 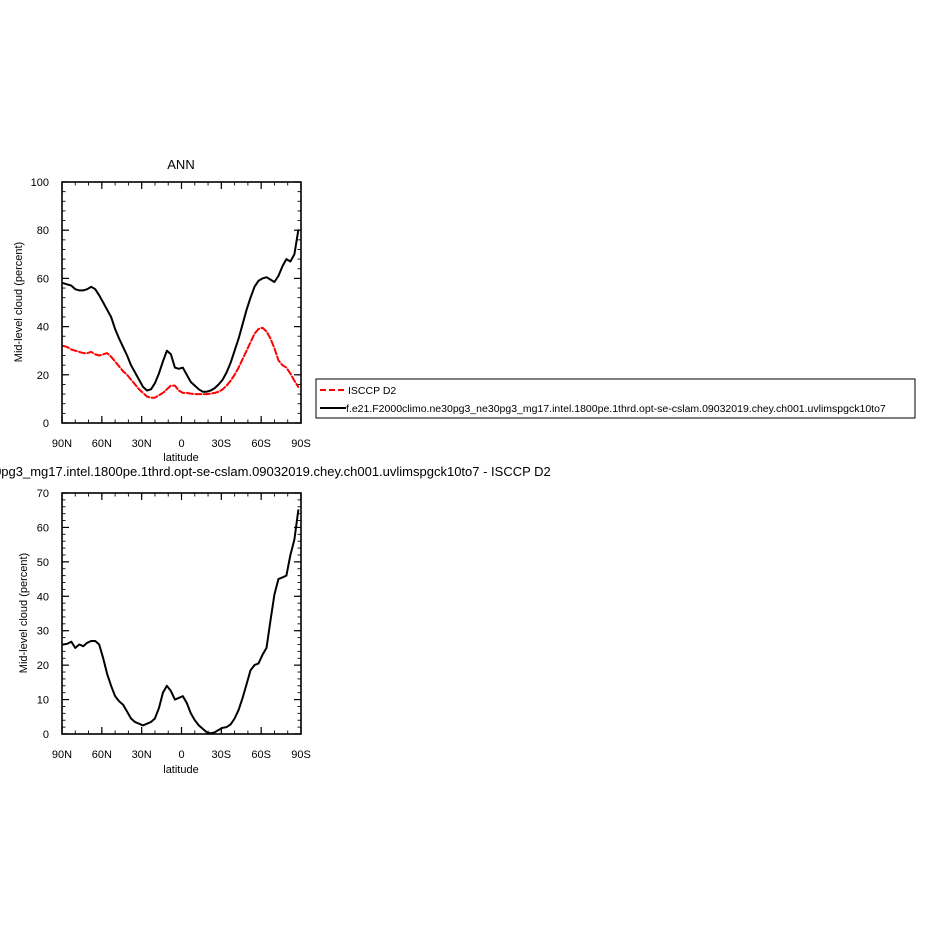 I want to click on top-panel-x-tick-labels: 90N 60N 30N 0 30S 60S 90S, so click(x=181, y=444).